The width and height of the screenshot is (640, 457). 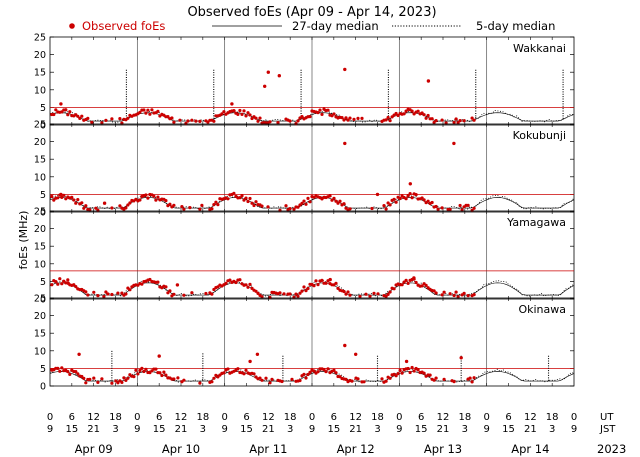 I want to click on y-axis-label: foEs (MHz), so click(x=23, y=240).